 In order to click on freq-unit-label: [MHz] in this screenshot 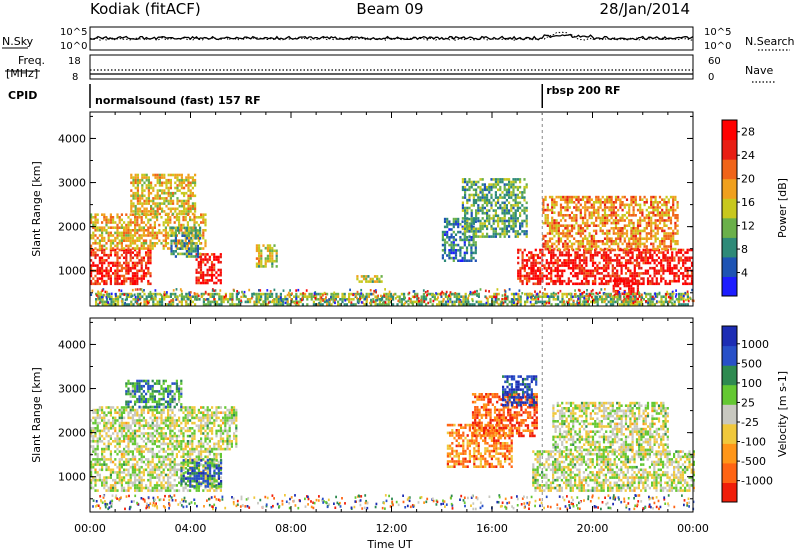, I will do `click(22, 73)`.